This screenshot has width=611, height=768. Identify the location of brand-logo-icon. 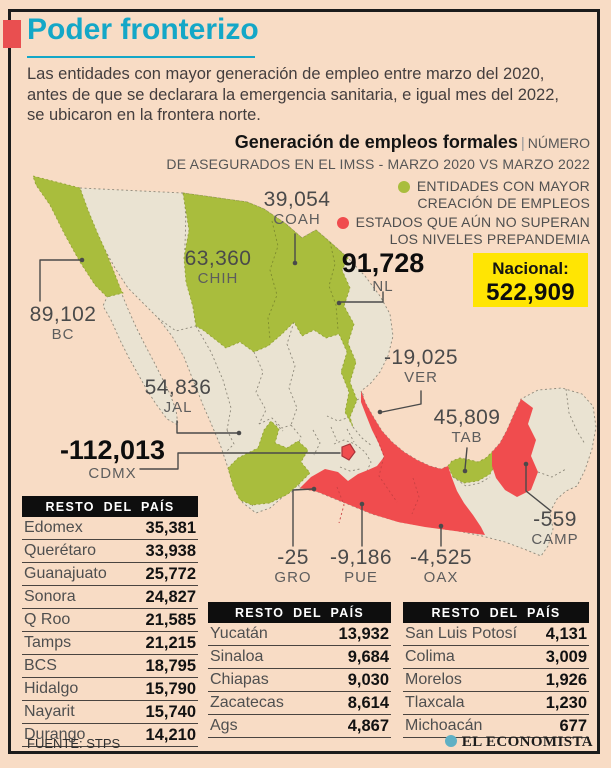
(450, 741).